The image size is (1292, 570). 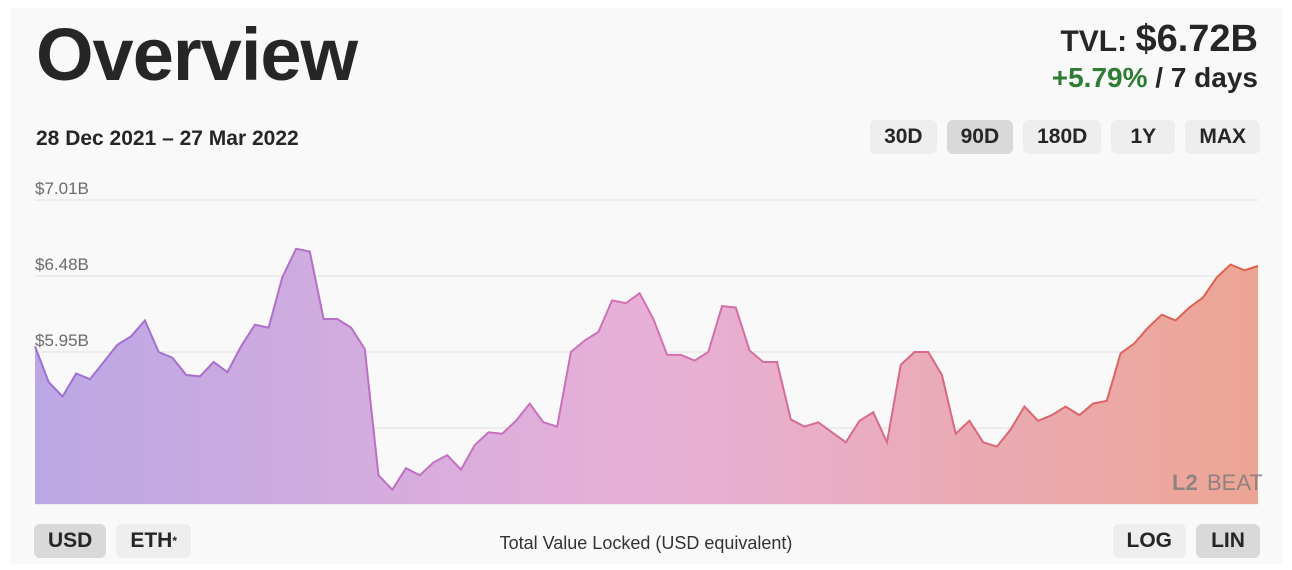 I want to click on scale-button-log: LOG, so click(x=1149, y=541).